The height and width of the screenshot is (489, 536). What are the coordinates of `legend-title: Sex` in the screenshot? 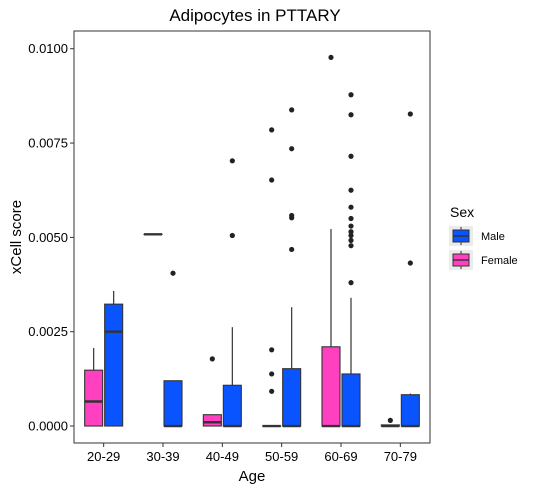 It's located at (462, 212).